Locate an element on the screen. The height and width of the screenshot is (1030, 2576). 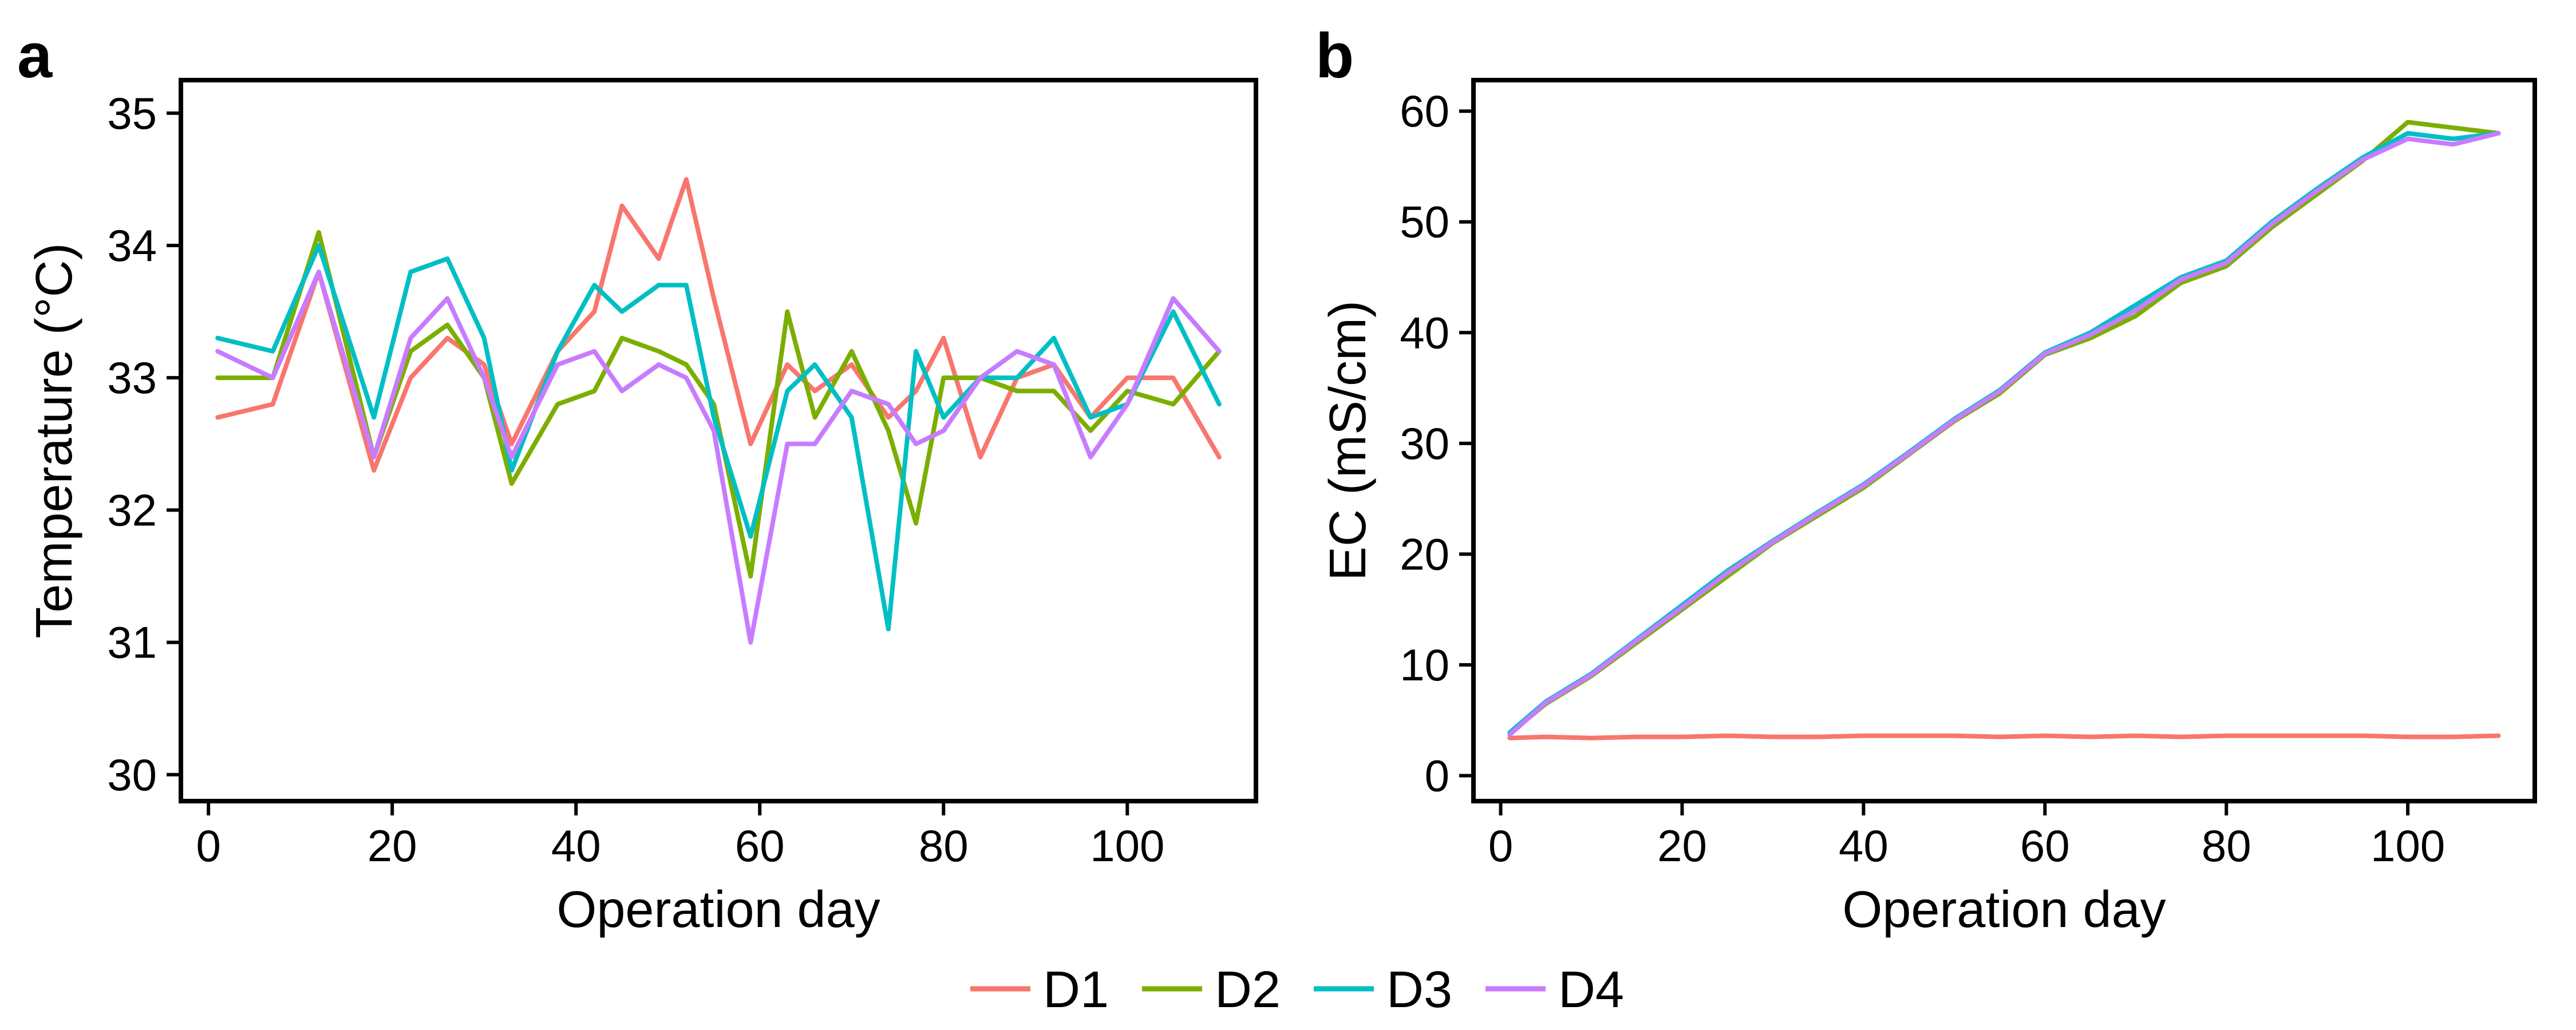
panel-b-x-tick-label: 40 is located at coordinates (1863, 846).